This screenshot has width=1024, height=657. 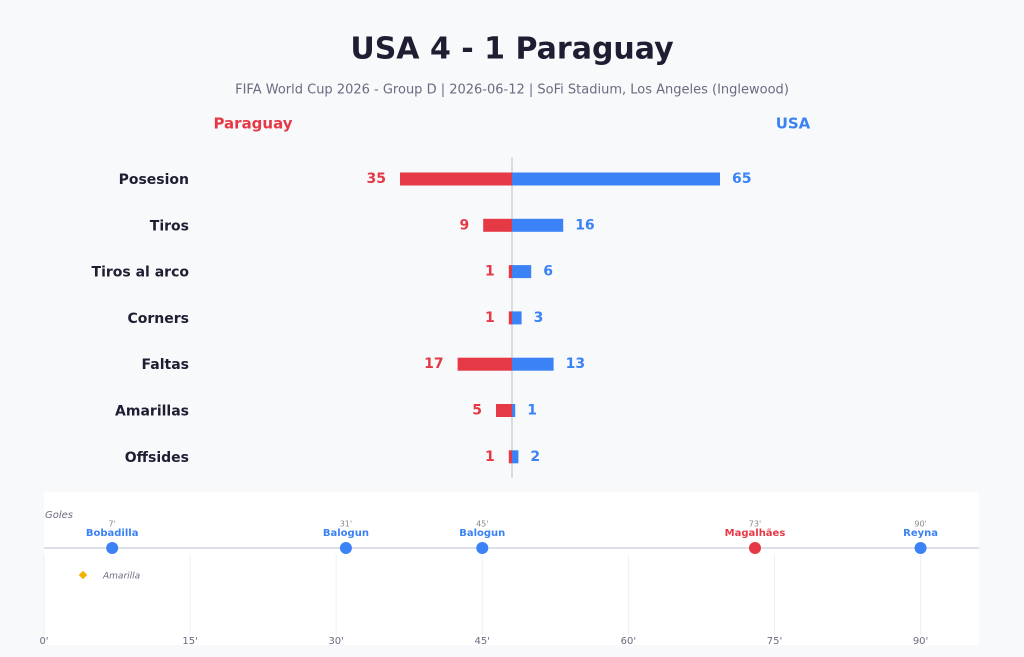 I want to click on x-tick-label: 75', so click(x=774, y=641).